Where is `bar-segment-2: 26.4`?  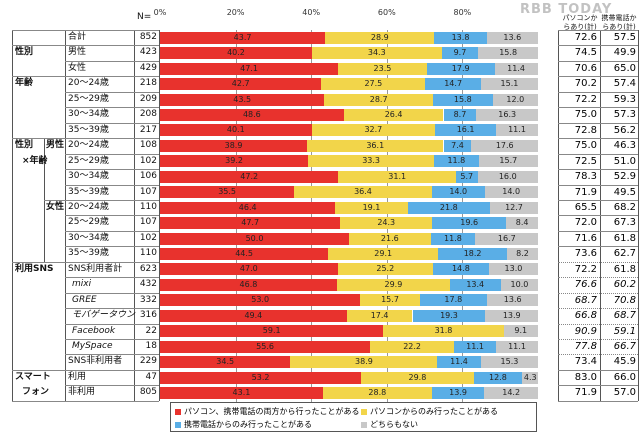
bar-segment-2: 26.4 is located at coordinates (393, 114).